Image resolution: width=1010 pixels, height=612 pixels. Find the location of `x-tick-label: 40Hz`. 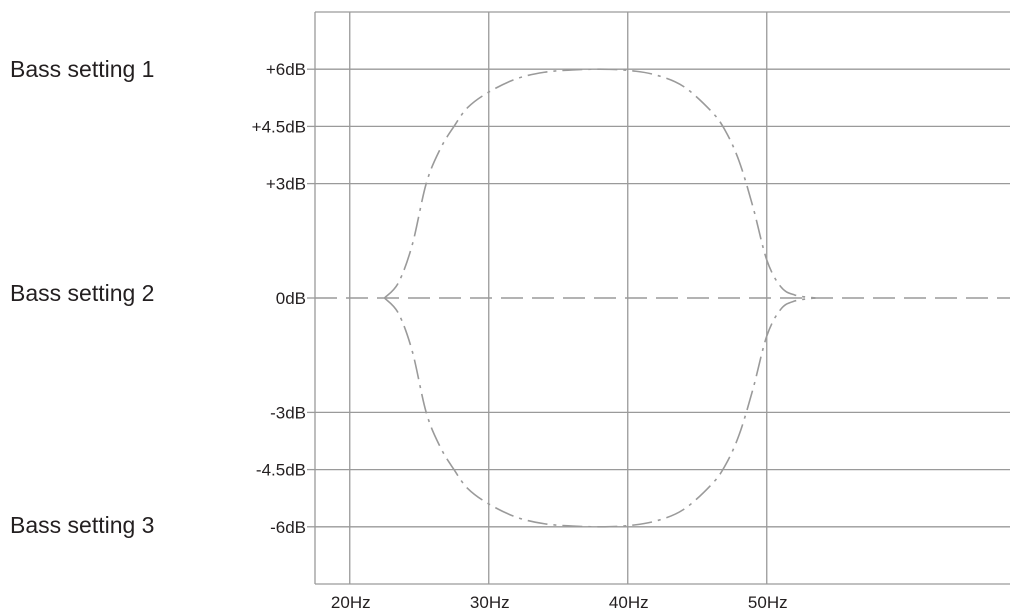

x-tick-label: 40Hz is located at coordinates (629, 602).